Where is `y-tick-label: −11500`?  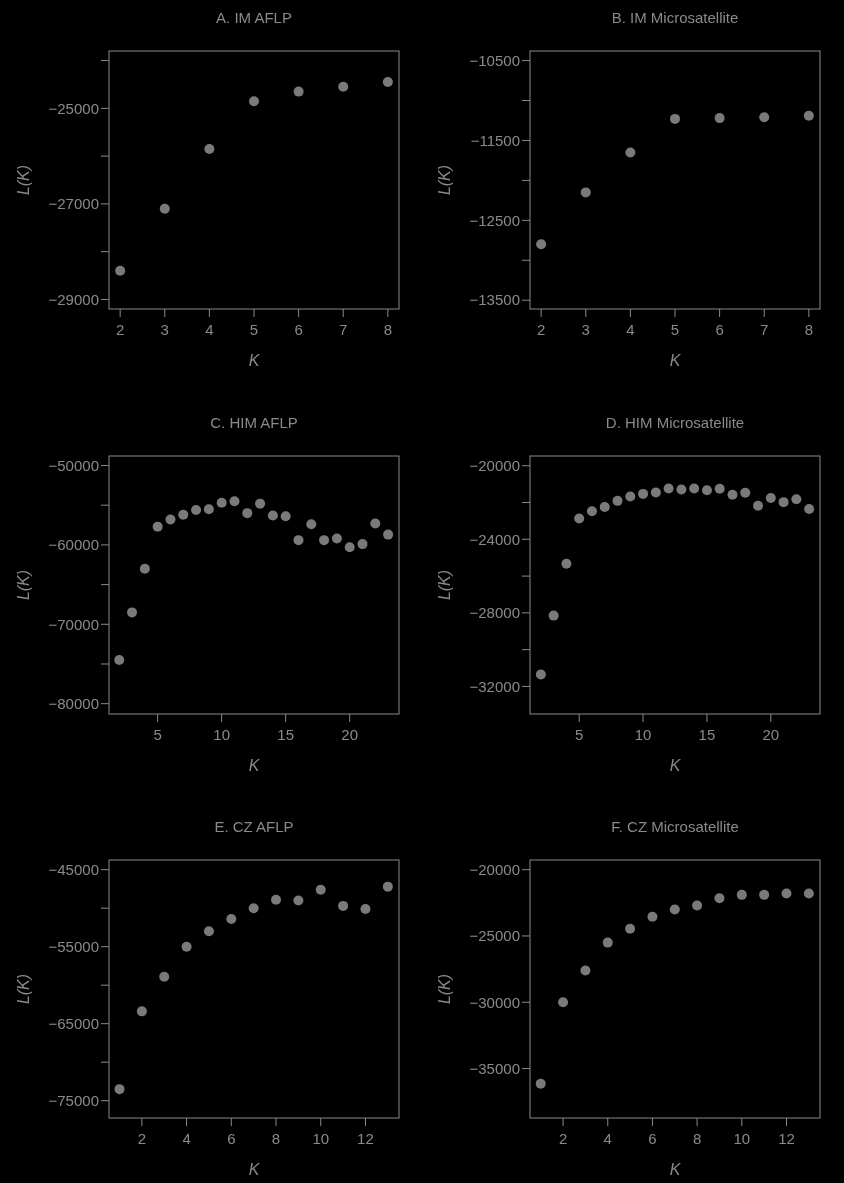
y-tick-label: −11500 is located at coordinates (495, 140).